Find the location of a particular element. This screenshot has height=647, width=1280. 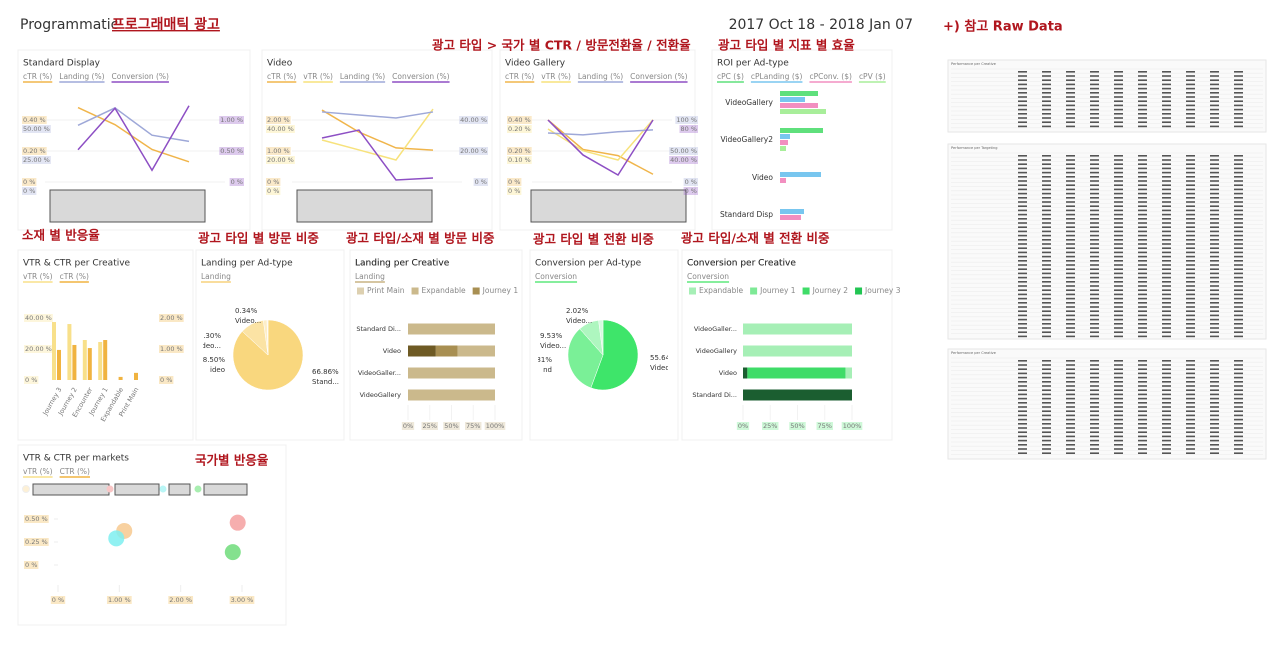

annotation: 광고 타입 > 국가 별 CTR / 방문전환율 / 전환율 is located at coordinates (561, 45).